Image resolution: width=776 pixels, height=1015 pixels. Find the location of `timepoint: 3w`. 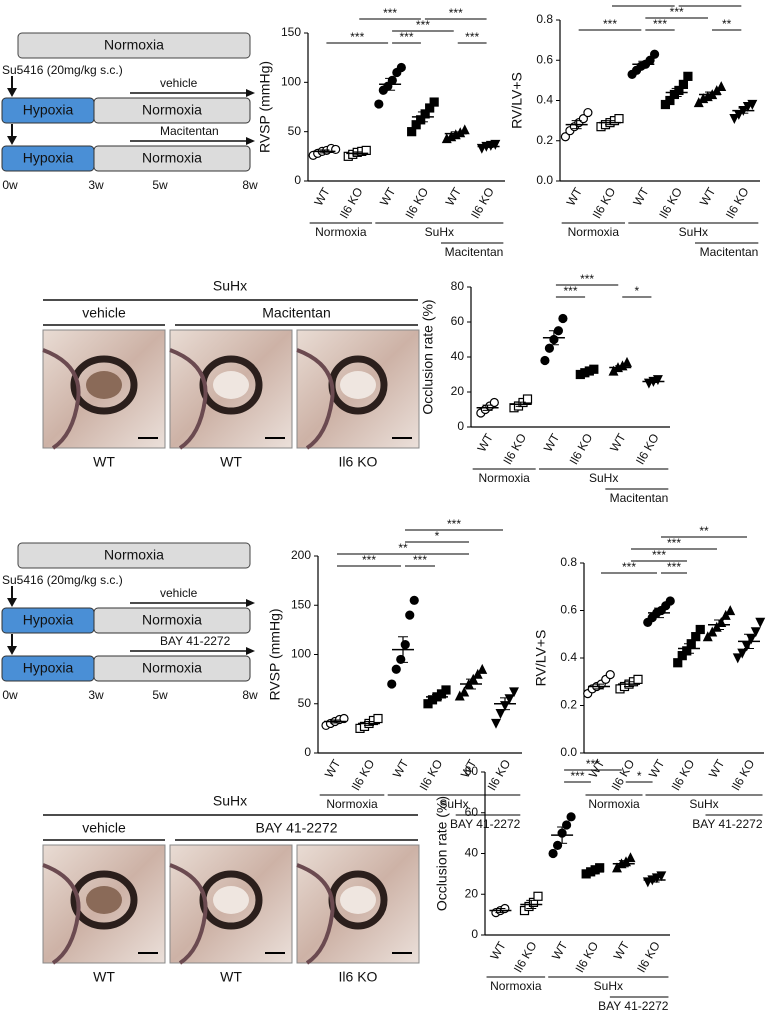

timepoint: 3w is located at coordinates (96, 695).